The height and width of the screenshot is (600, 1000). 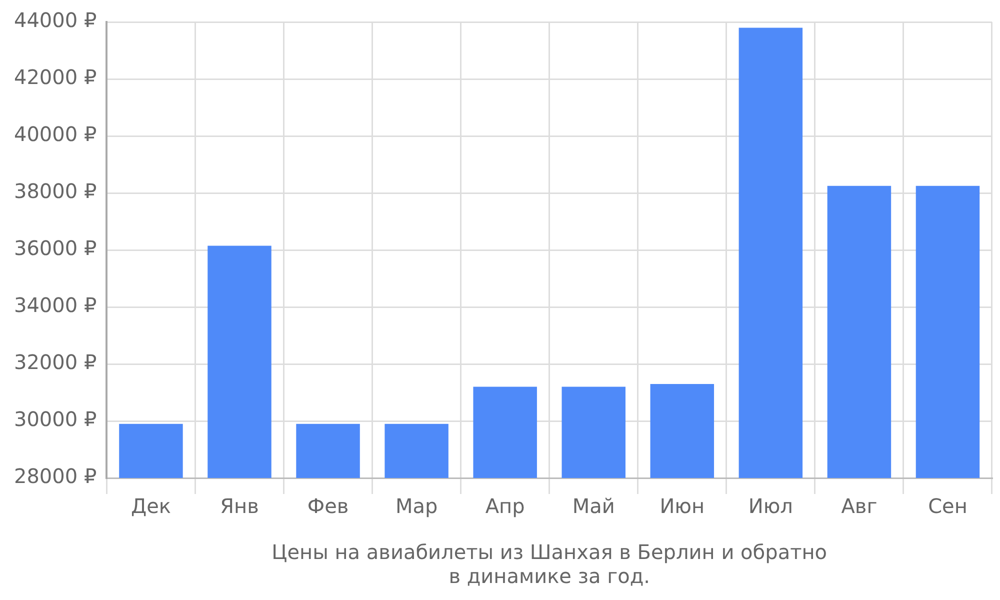 What do you see at coordinates (55, 20) in the screenshot?
I see `y-tick-label: 44000 ₽` at bounding box center [55, 20].